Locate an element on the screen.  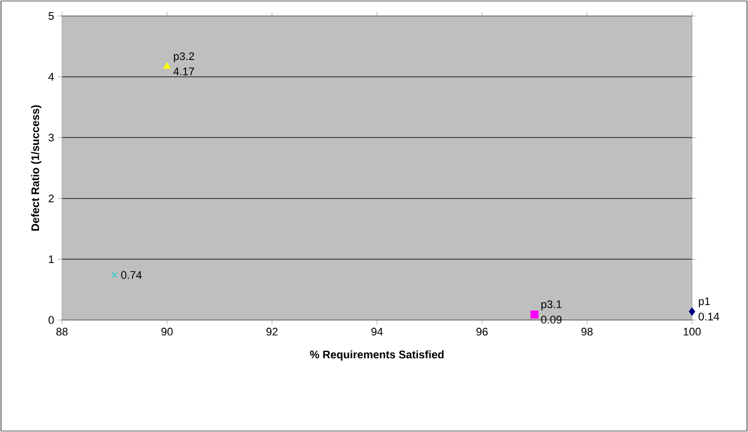
x-tick-label: 92 is located at coordinates (272, 332).